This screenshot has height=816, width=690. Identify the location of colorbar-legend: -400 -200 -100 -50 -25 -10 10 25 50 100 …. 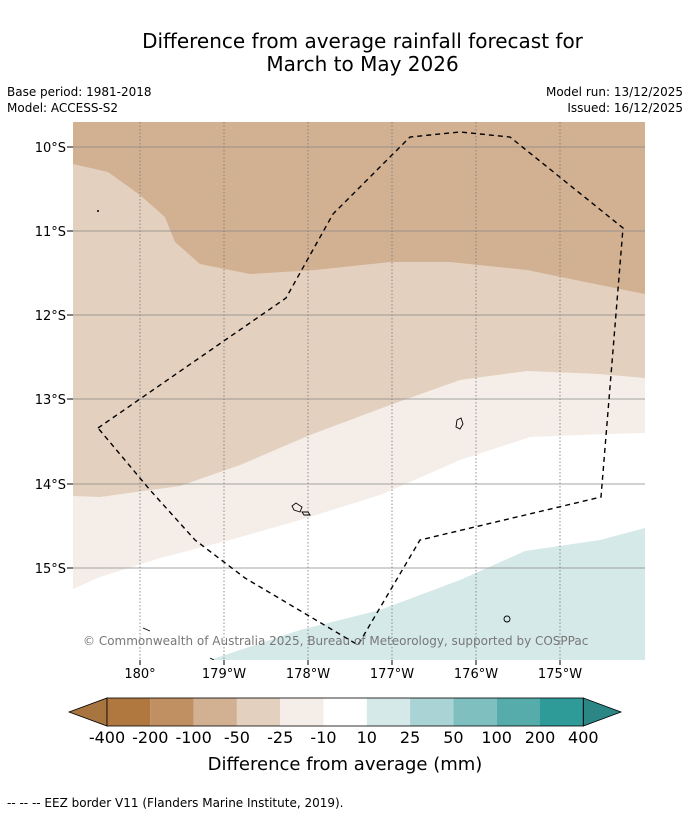
(345, 736).